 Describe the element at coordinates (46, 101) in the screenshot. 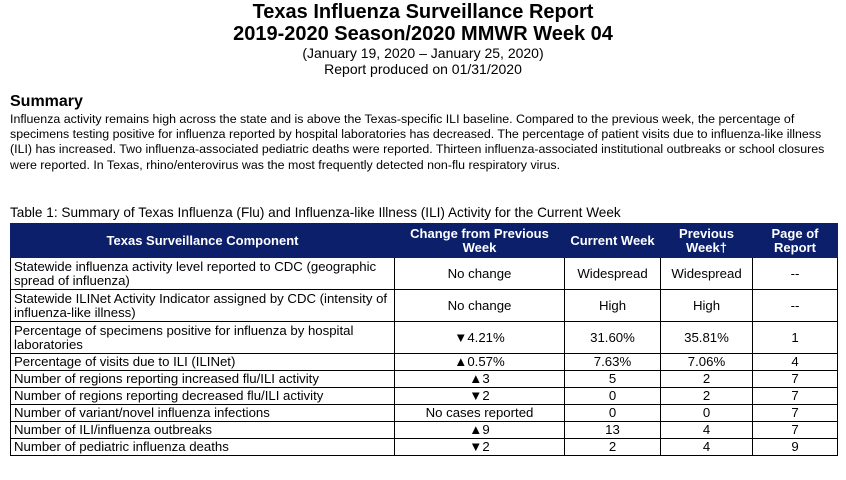

I see `summary-heading: Summary` at that location.